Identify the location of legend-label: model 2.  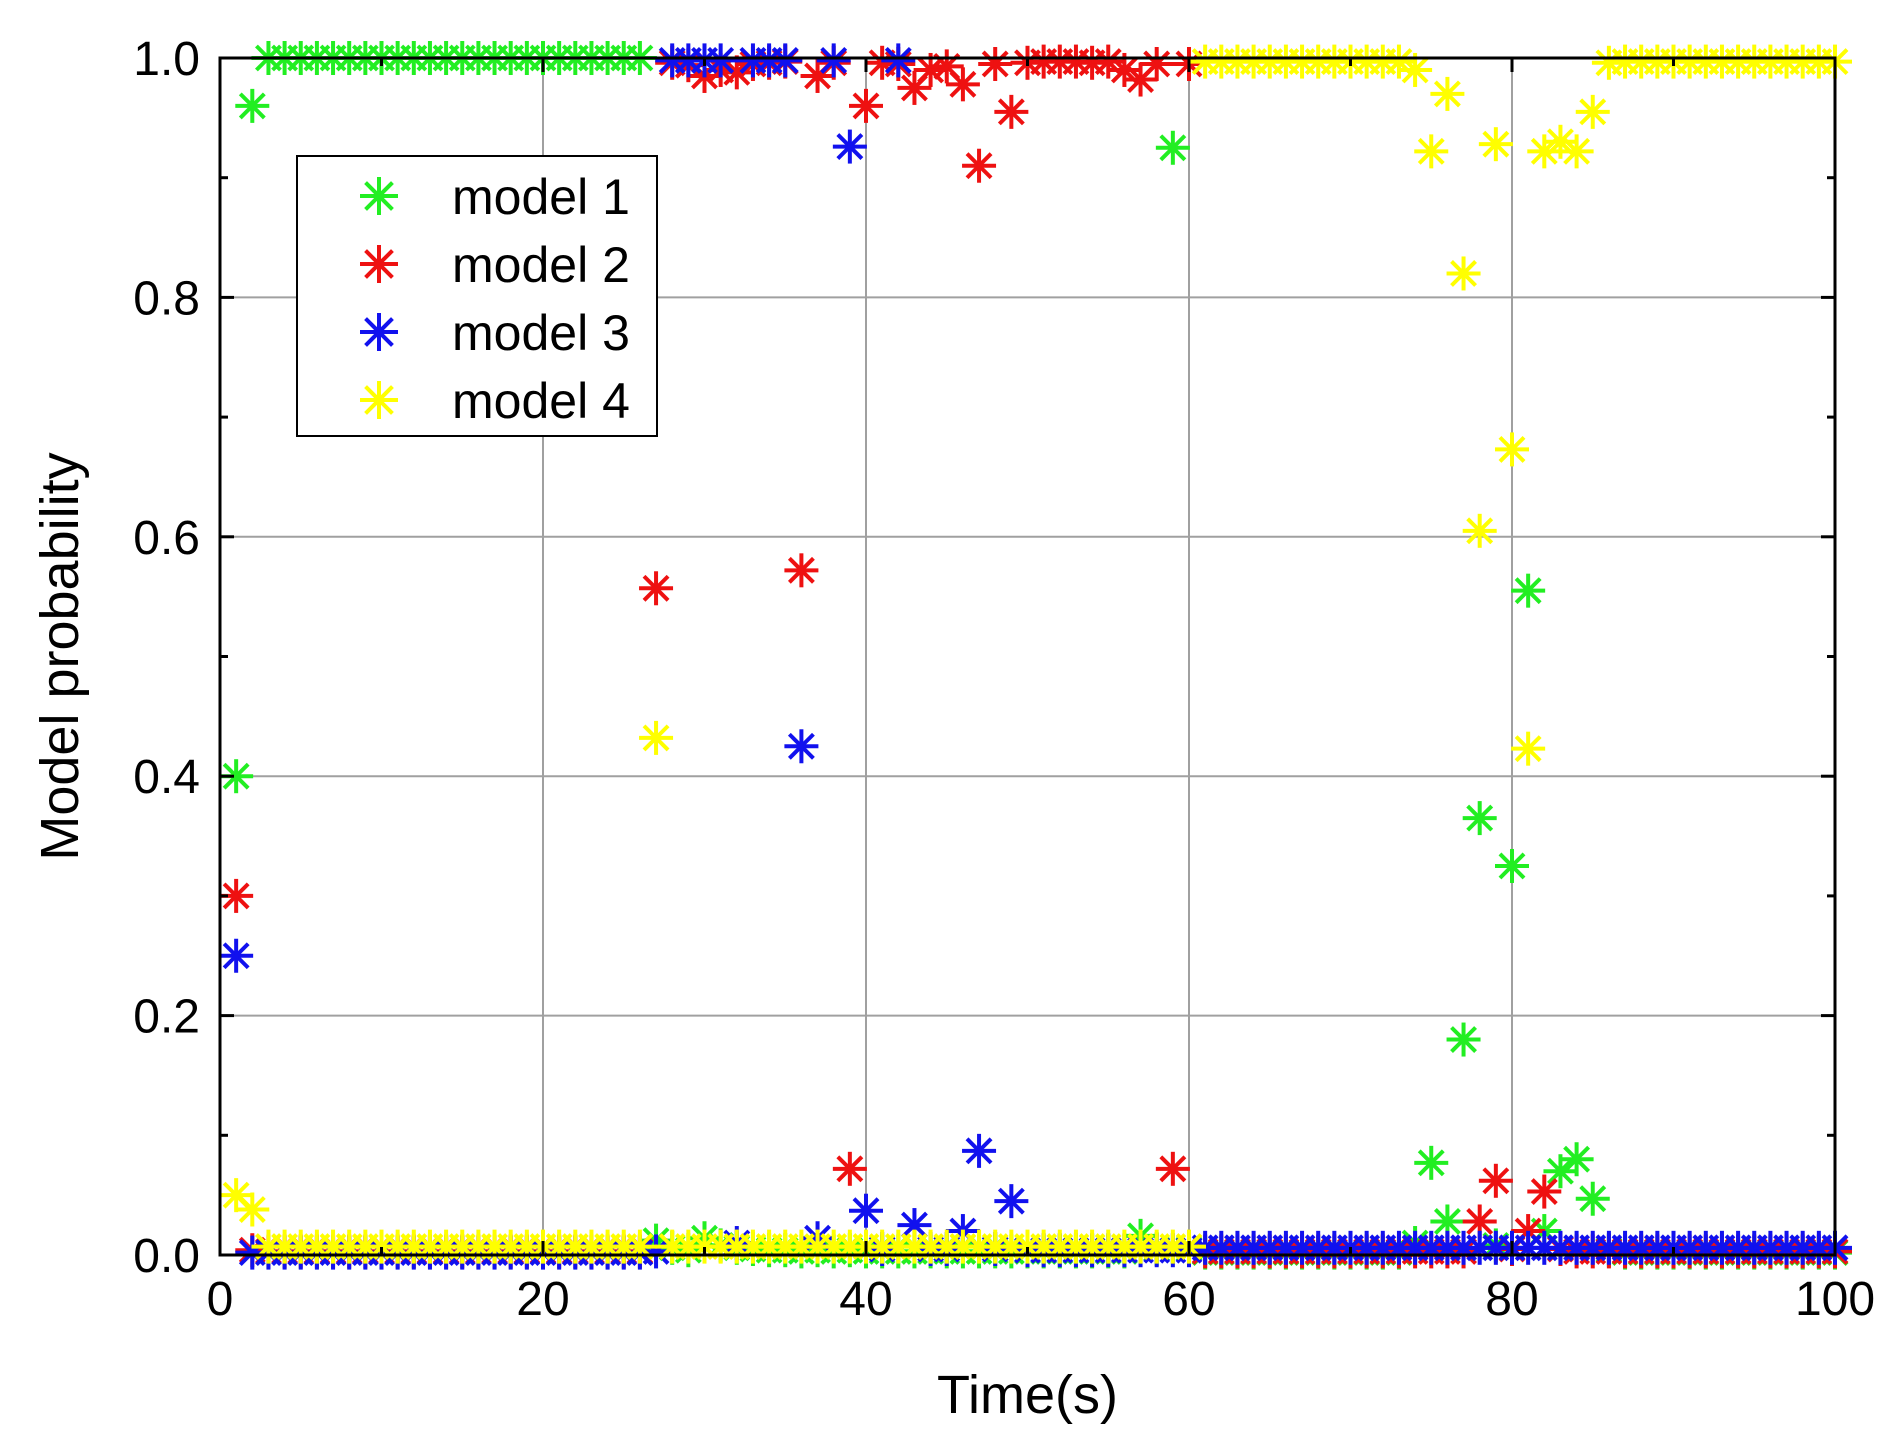
(541, 265).